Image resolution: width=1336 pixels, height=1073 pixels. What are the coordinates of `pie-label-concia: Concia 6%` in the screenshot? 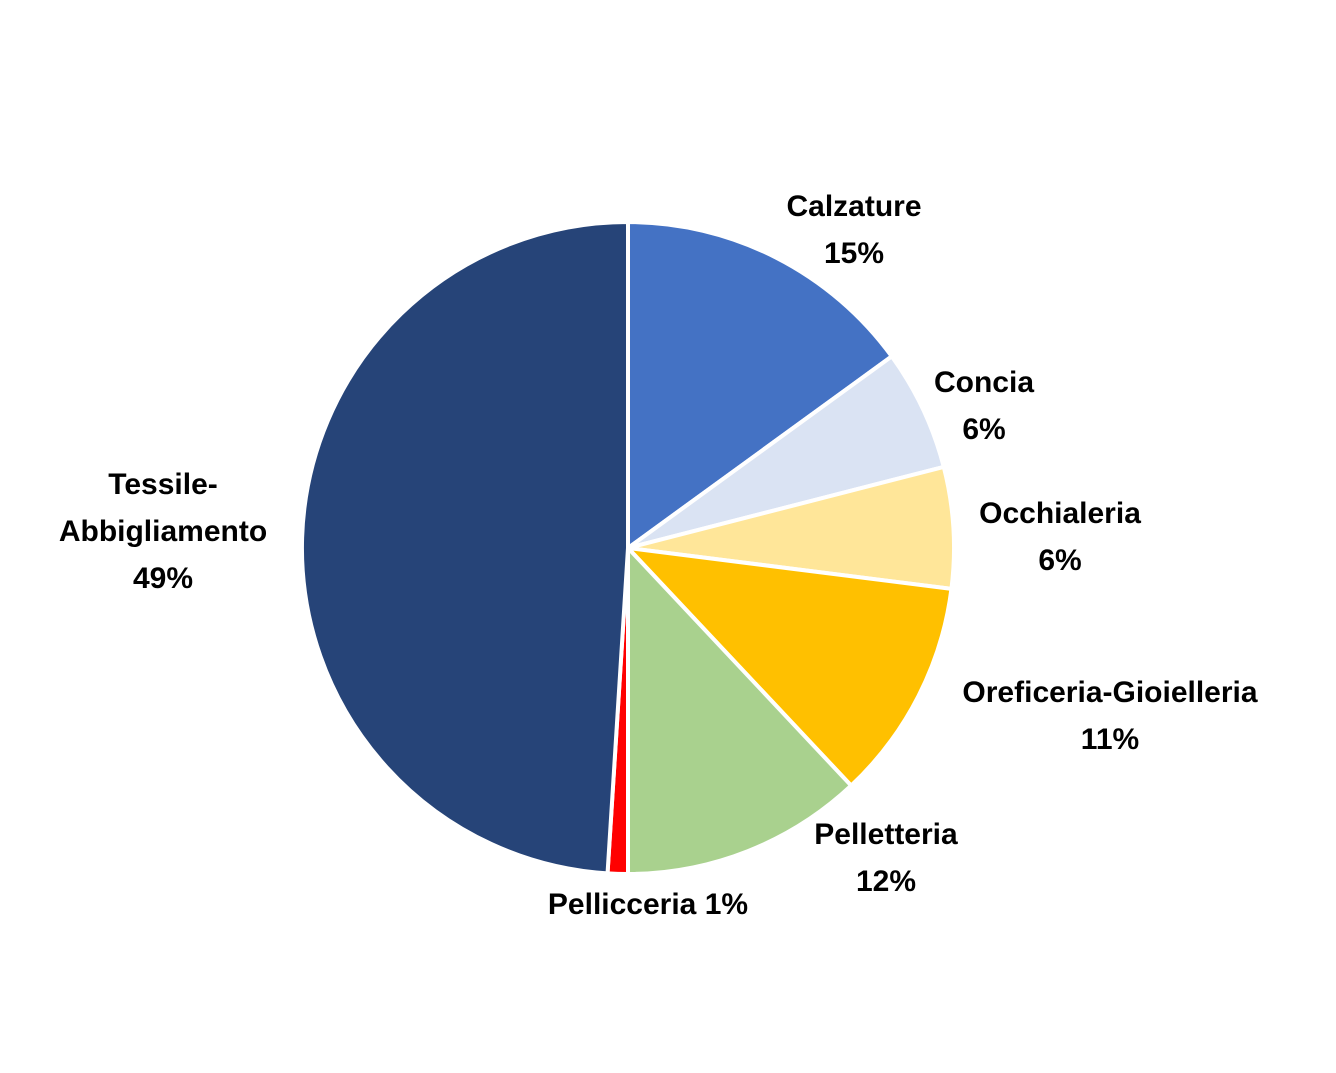 It's located at (984, 406).